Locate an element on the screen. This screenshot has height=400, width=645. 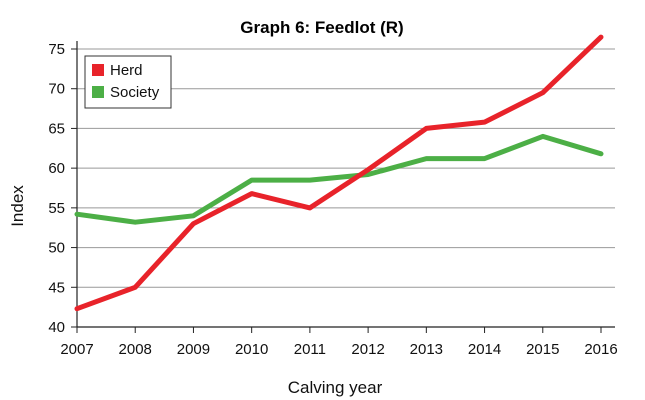
data-point-society-2010 is located at coordinates (251, 180).